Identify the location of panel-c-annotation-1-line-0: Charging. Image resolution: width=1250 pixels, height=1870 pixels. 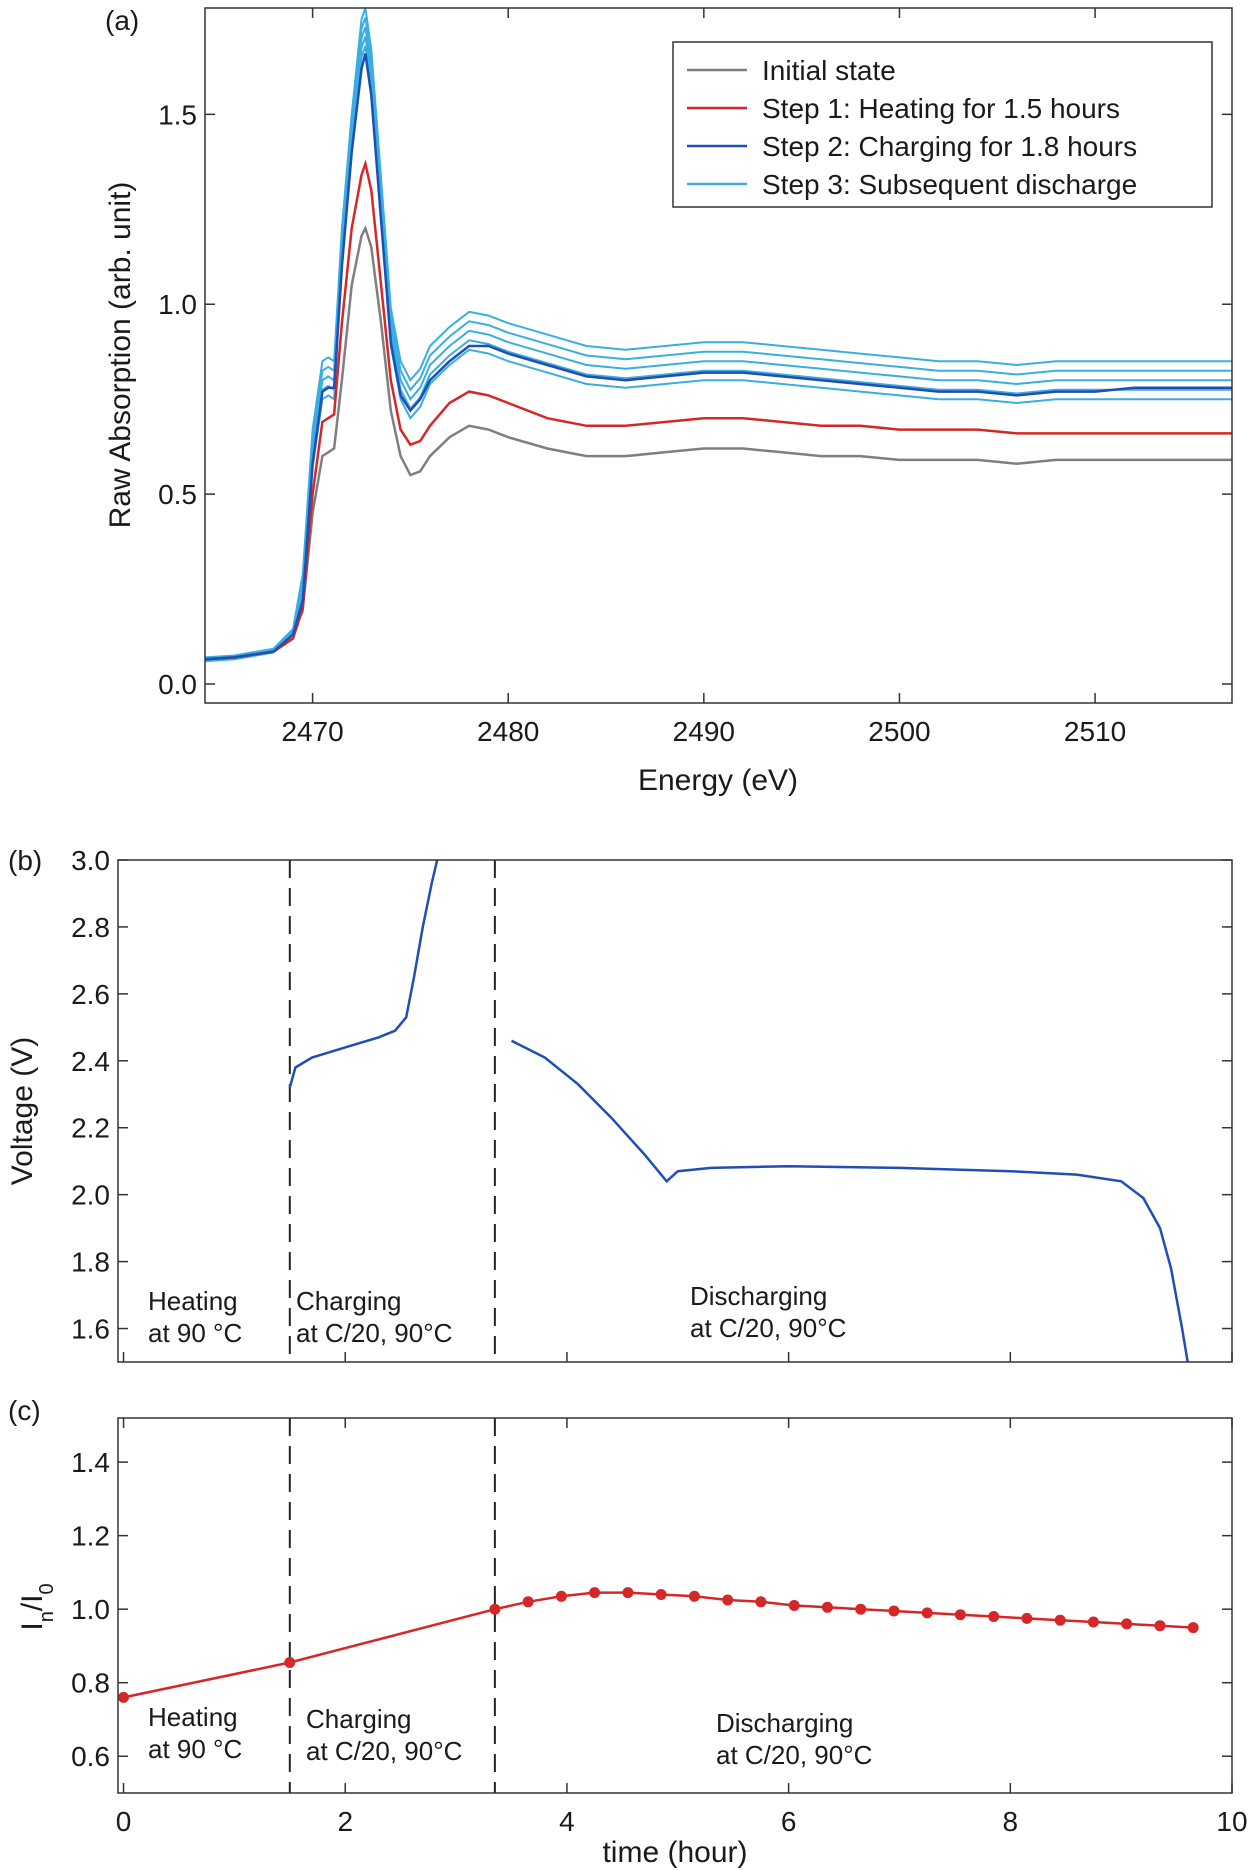
(359, 1719).